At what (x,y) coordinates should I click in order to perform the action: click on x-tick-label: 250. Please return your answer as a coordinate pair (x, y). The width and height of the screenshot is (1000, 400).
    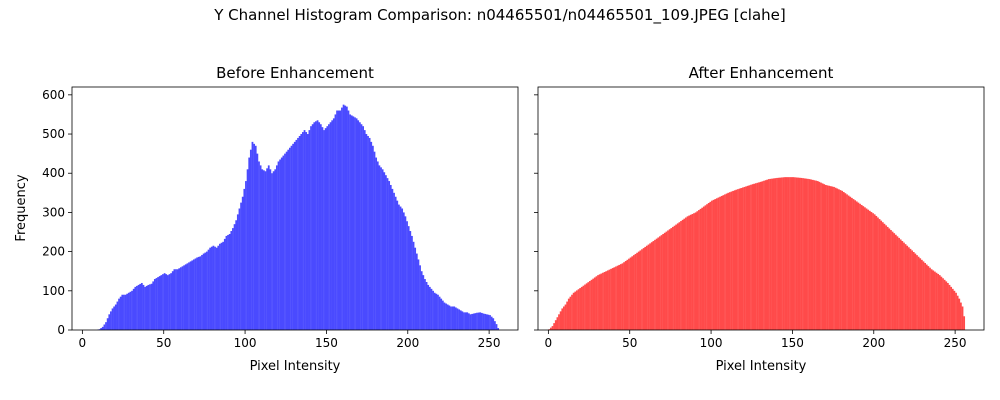
    Looking at the image, I should click on (955, 343).